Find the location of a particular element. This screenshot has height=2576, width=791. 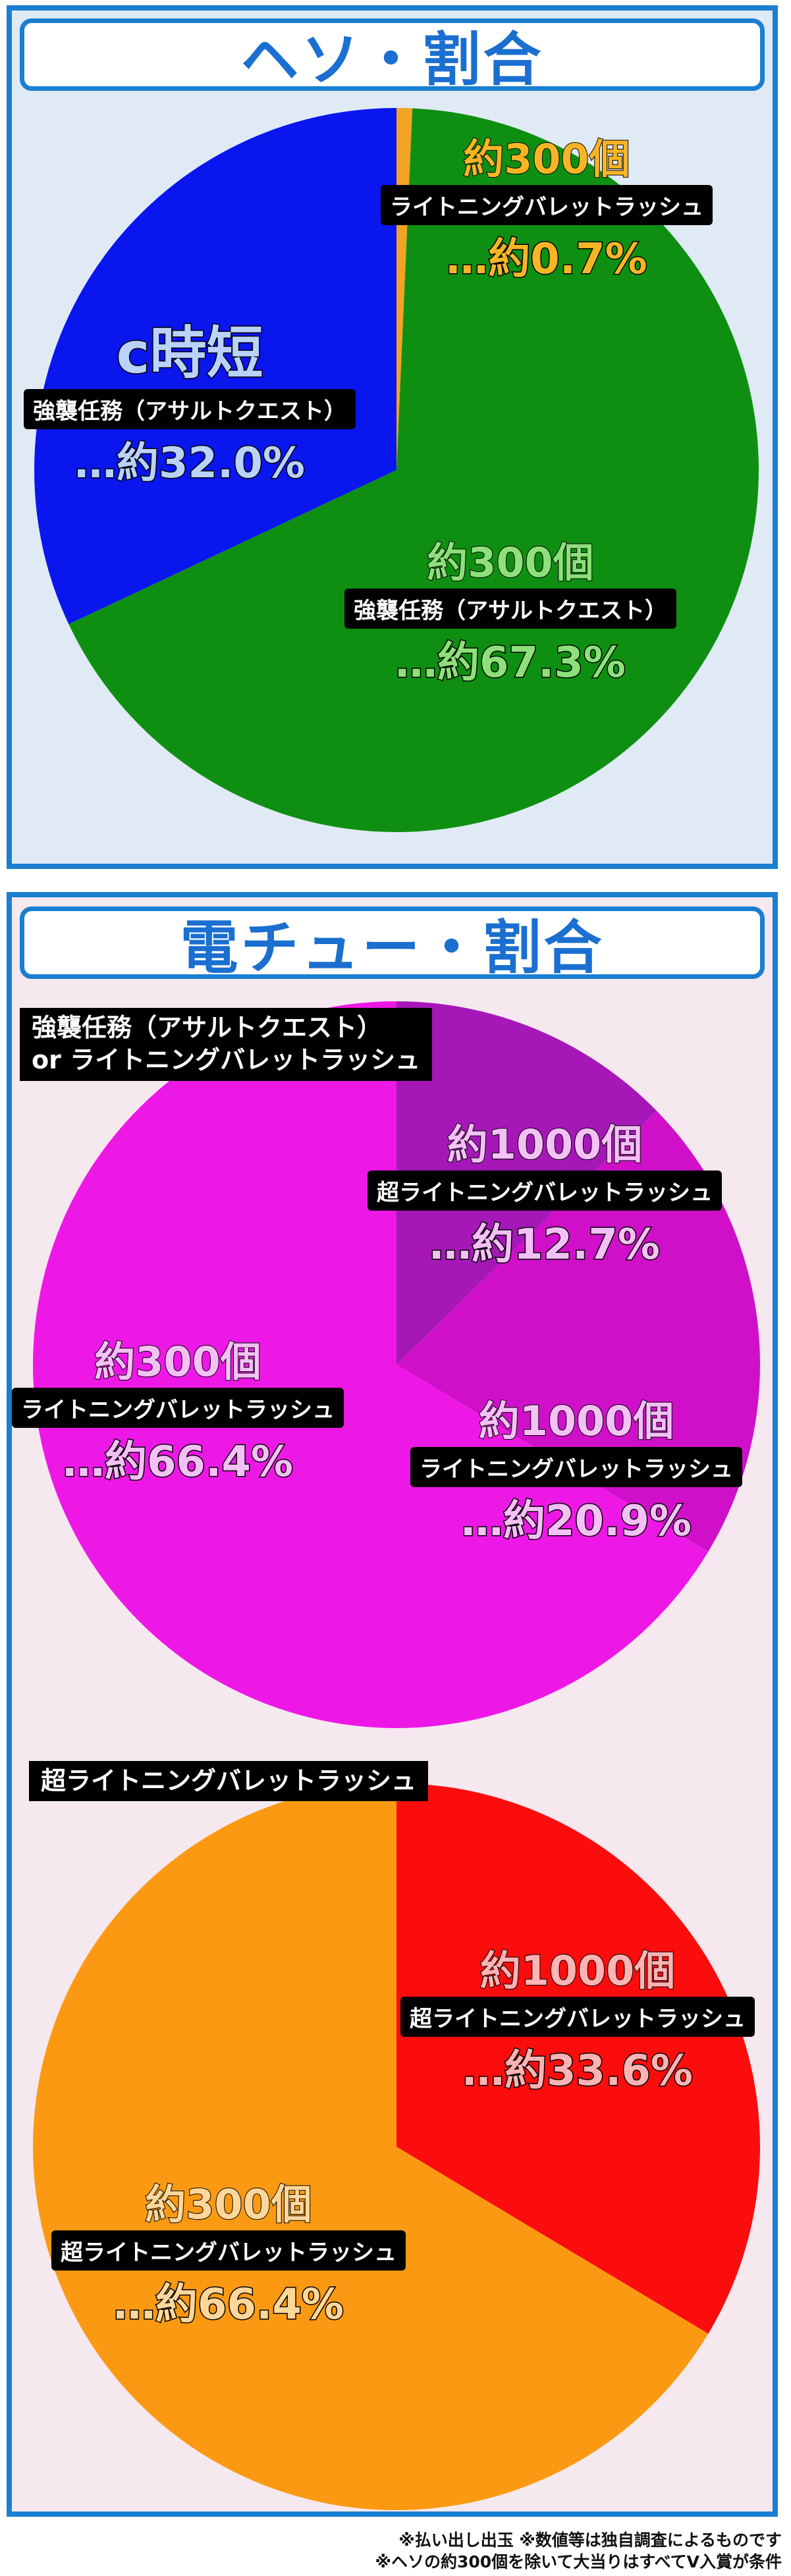

denchu1-slice-pct-1: …約20.9% is located at coordinates (576, 1521).